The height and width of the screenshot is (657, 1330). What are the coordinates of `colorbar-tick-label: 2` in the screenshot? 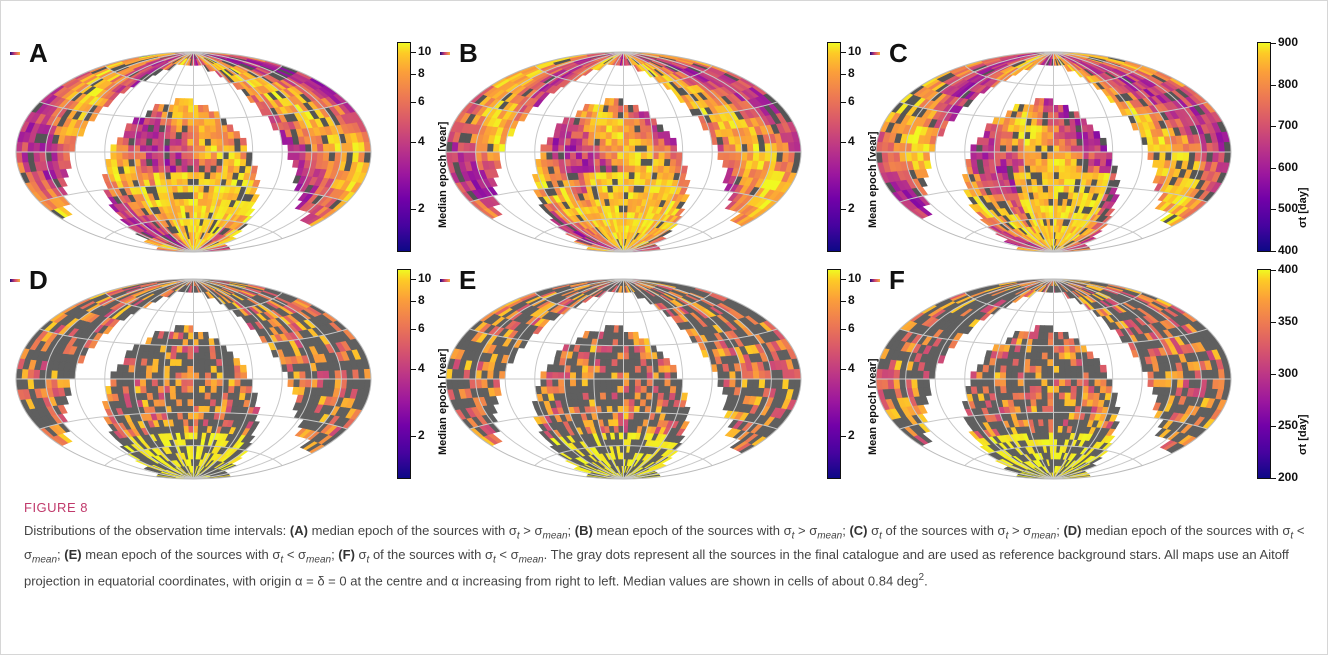 It's located at (421, 208).